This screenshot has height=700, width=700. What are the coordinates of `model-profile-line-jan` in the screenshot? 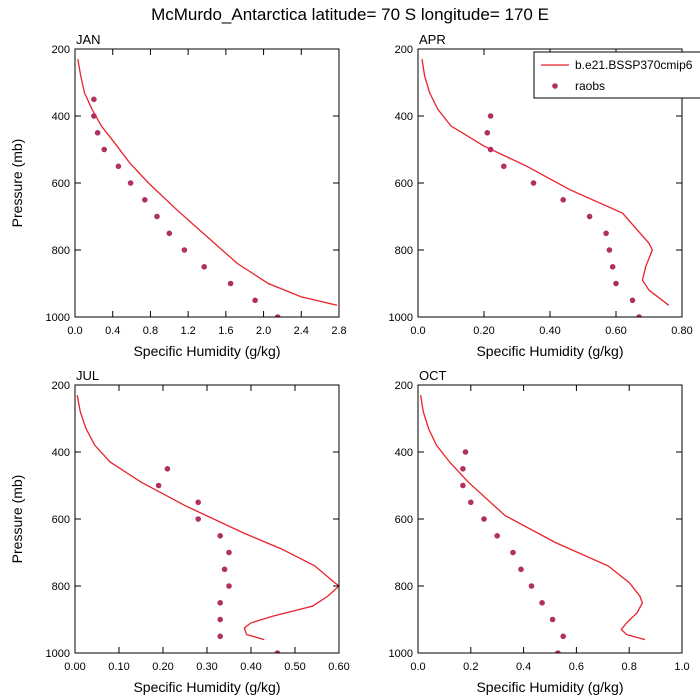 It's located at (207, 182).